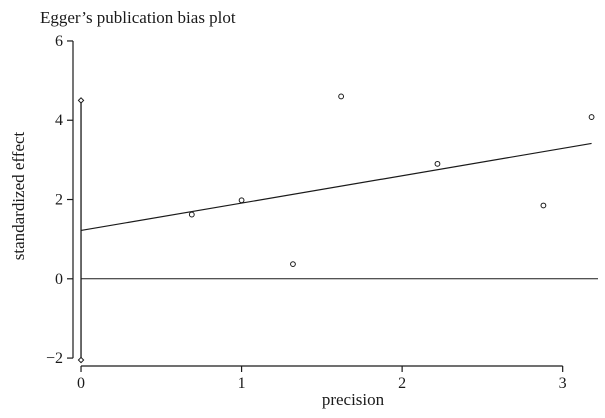 Image resolution: width=605 pixels, height=418 pixels. What do you see at coordinates (402, 383) in the screenshot?
I see `x-tick-label: 2` at bounding box center [402, 383].